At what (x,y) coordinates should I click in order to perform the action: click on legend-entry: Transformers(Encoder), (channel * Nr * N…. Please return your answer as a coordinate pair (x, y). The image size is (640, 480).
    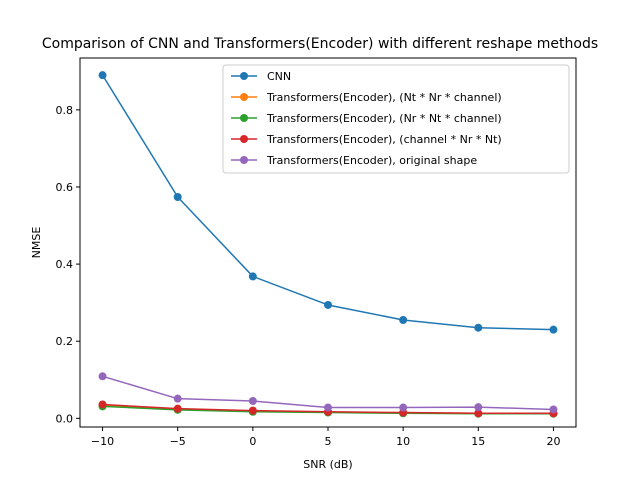
    Looking at the image, I should click on (366, 139).